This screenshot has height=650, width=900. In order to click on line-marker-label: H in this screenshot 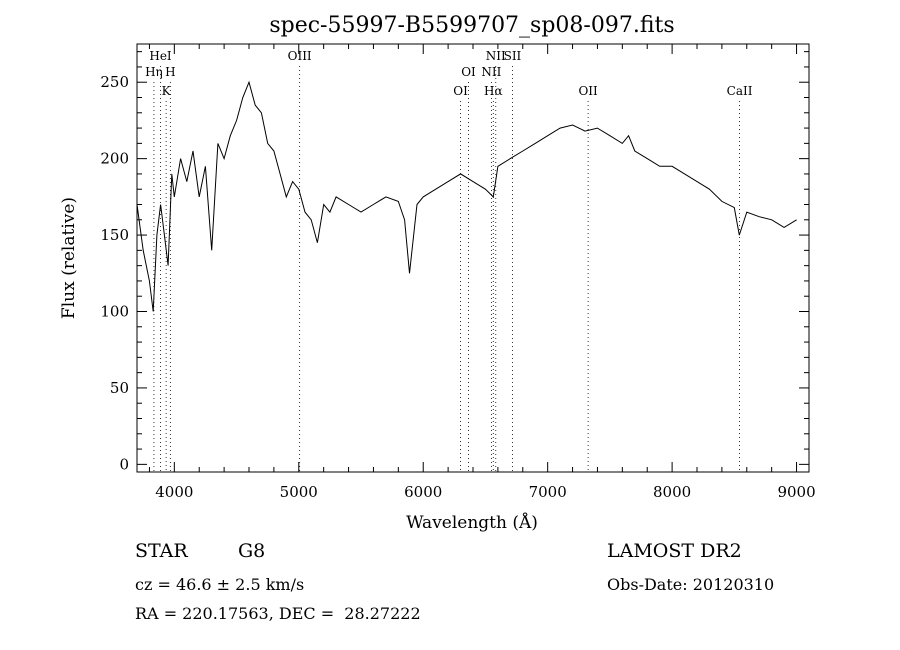, I will do `click(170, 72)`.